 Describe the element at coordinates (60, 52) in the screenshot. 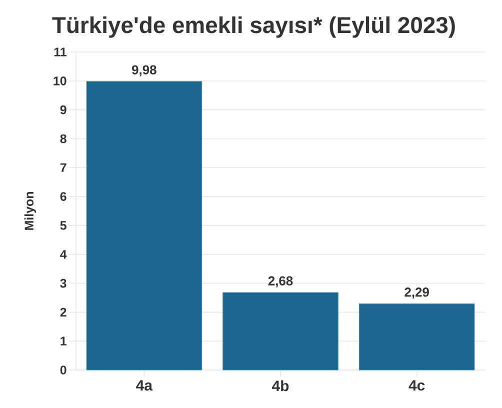

I see `y-tick-label: 11` at that location.